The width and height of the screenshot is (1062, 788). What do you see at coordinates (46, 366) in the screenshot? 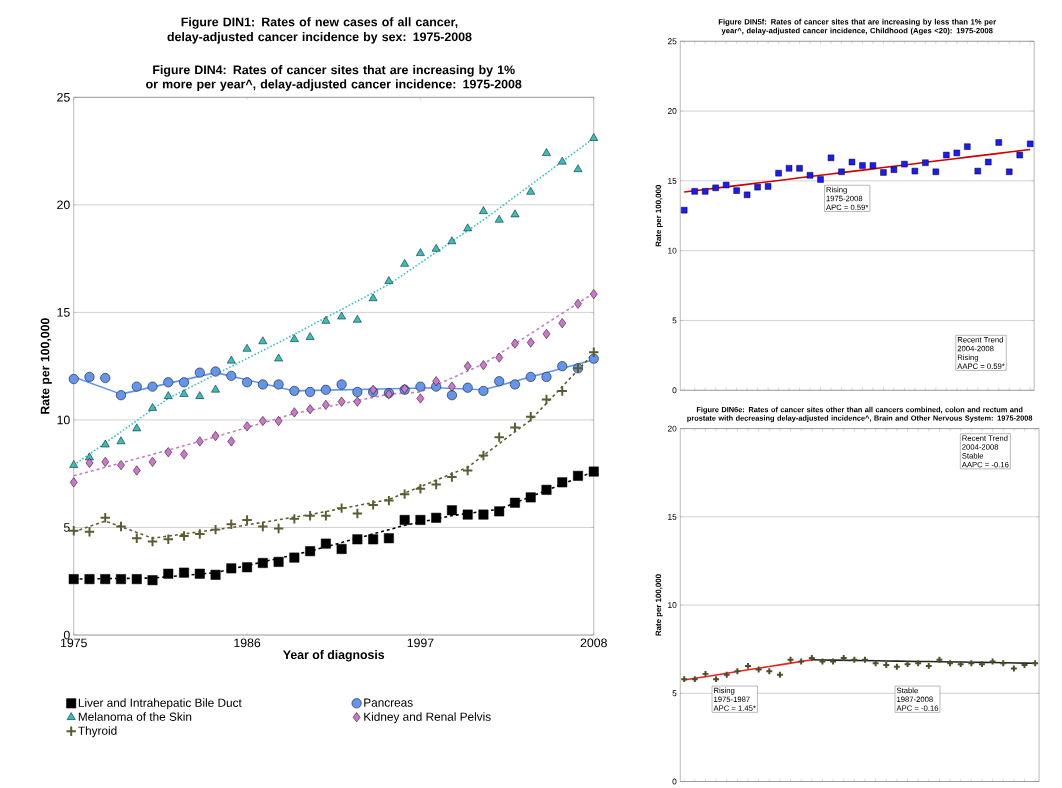
I see `y-axis-title: Rate per 100,000` at bounding box center [46, 366].